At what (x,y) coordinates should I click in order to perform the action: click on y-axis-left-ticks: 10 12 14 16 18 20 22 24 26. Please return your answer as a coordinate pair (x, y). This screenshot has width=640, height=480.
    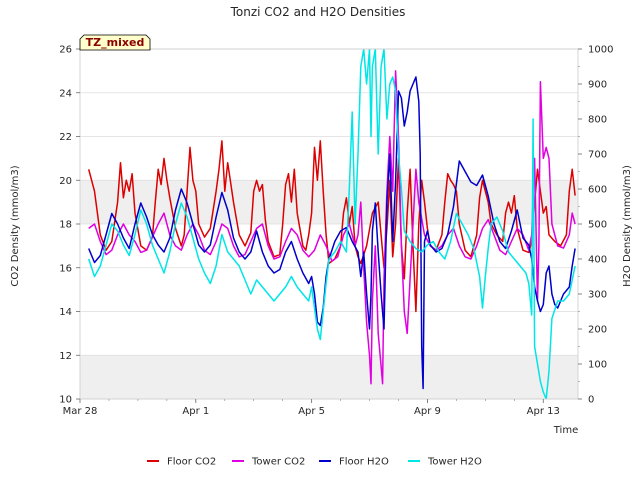
    Looking at the image, I should click on (69, 225).